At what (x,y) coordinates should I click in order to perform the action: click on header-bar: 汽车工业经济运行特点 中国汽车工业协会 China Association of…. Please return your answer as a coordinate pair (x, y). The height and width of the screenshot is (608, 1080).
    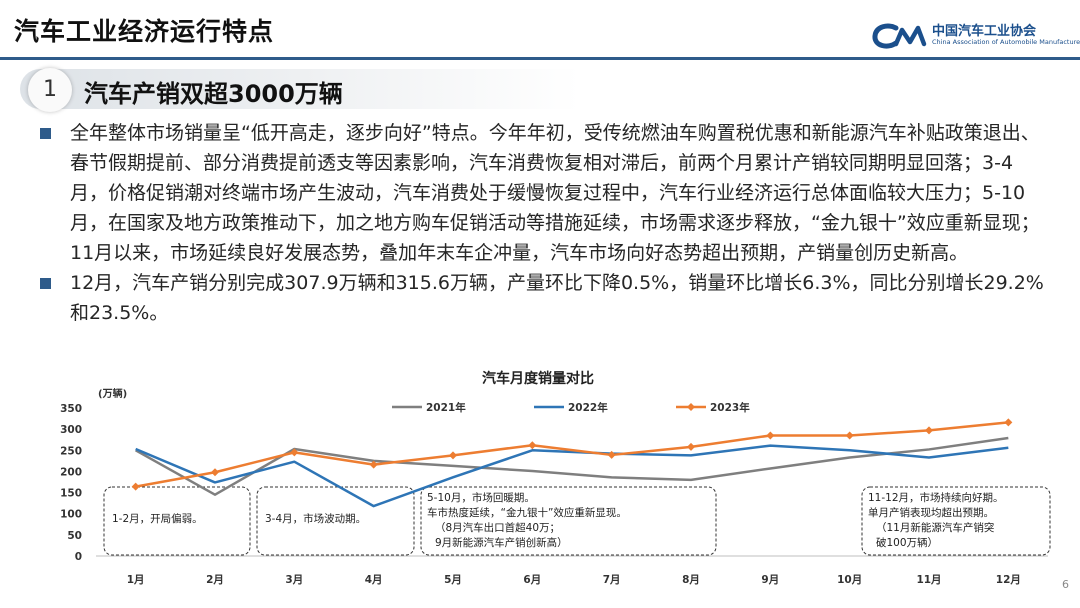
    Looking at the image, I should click on (540, 30).